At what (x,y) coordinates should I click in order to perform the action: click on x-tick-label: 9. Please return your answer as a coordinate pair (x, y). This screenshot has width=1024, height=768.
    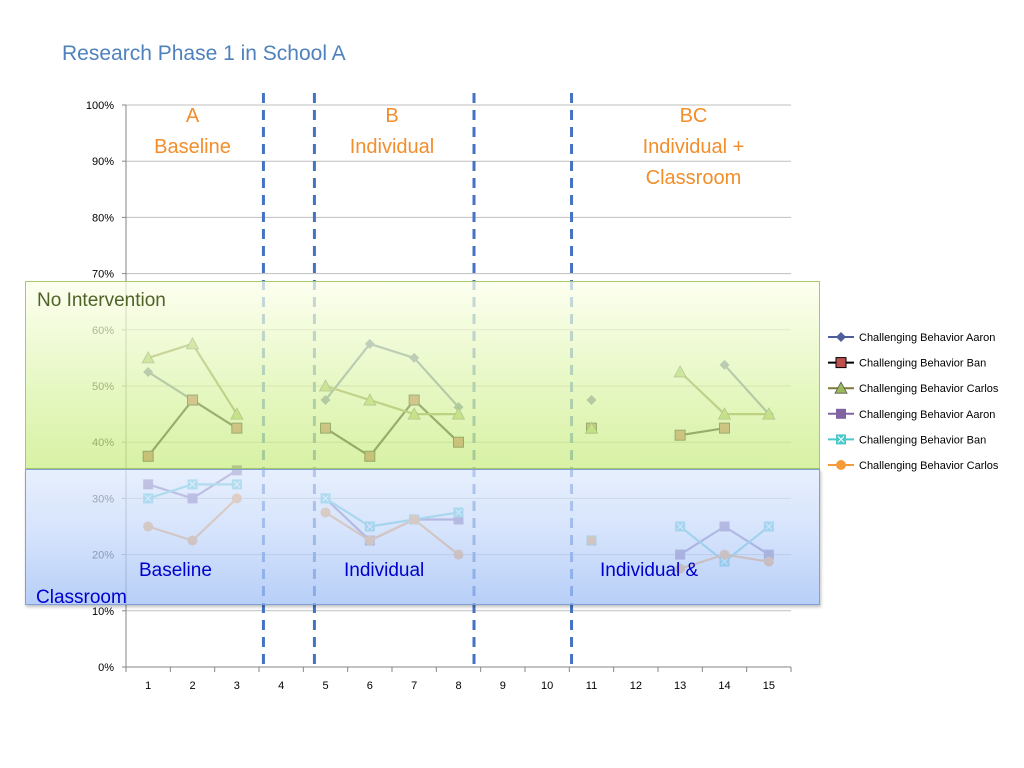
    Looking at the image, I should click on (503, 686).